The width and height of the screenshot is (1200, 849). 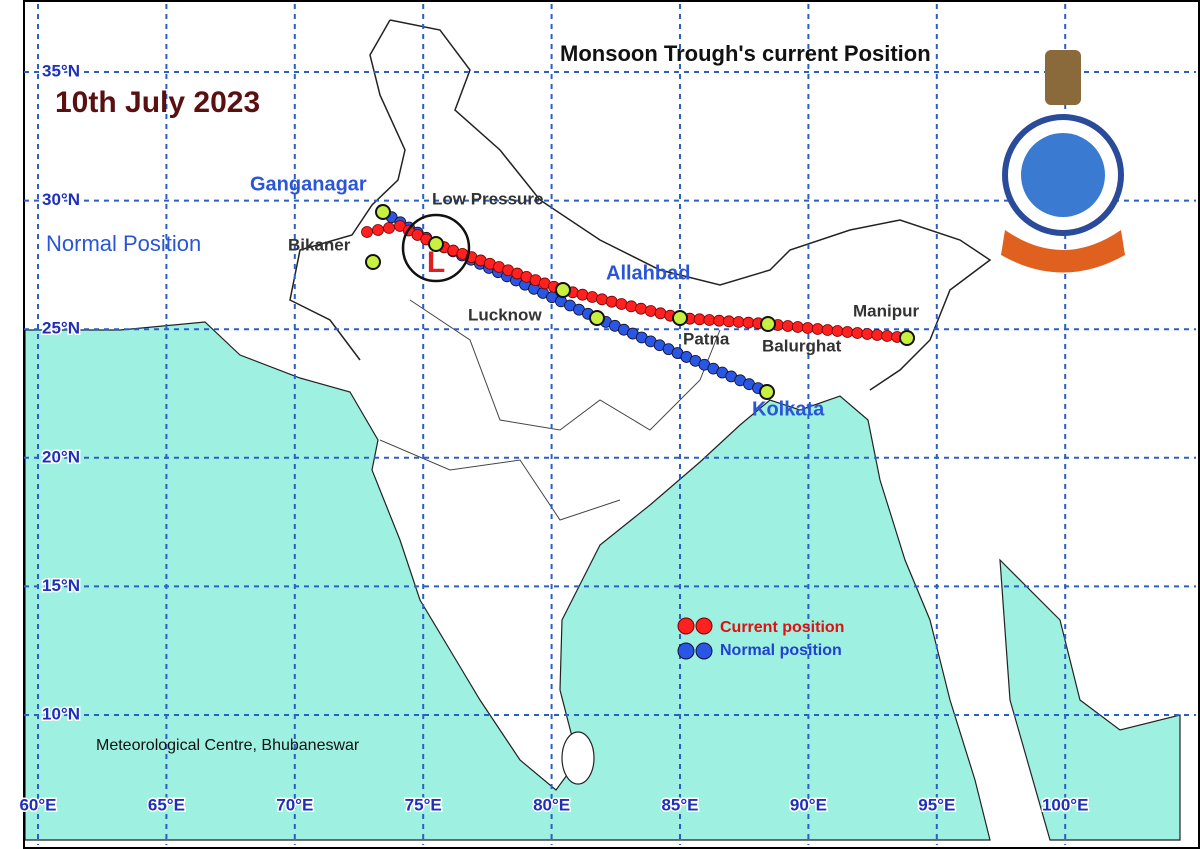 What do you see at coordinates (706, 338) in the screenshot?
I see `place-label: Patna` at bounding box center [706, 338].